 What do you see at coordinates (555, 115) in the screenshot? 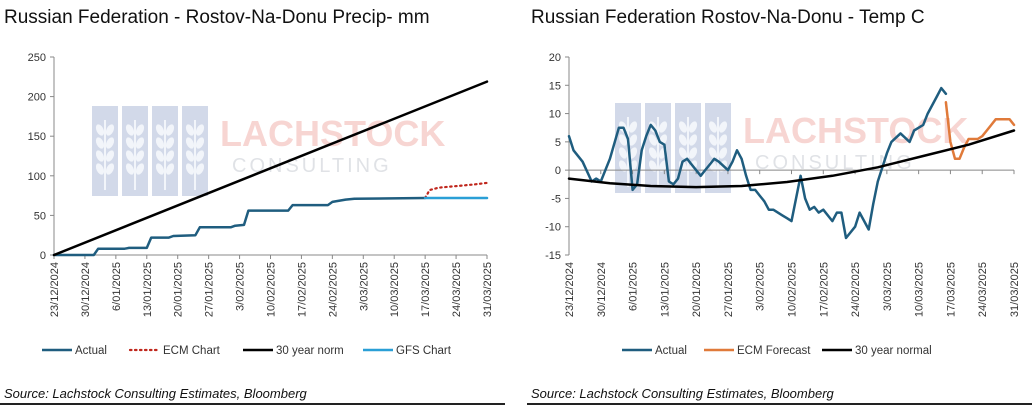
I see `y-tick-label: 10` at bounding box center [555, 115].